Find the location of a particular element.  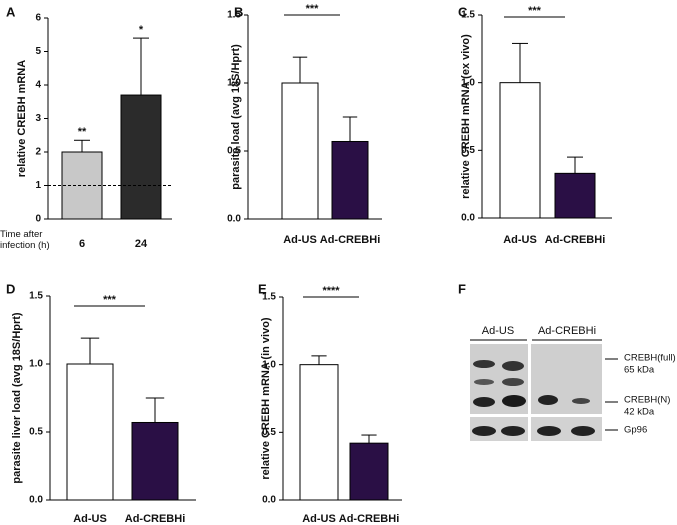

marker-name: Gp96 is located at coordinates (635, 430).